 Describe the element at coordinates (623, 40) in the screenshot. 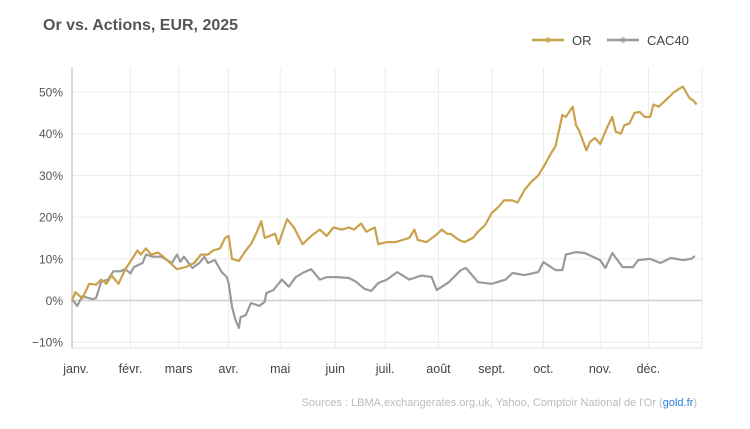

I see `legend-marker-cac40` at that location.